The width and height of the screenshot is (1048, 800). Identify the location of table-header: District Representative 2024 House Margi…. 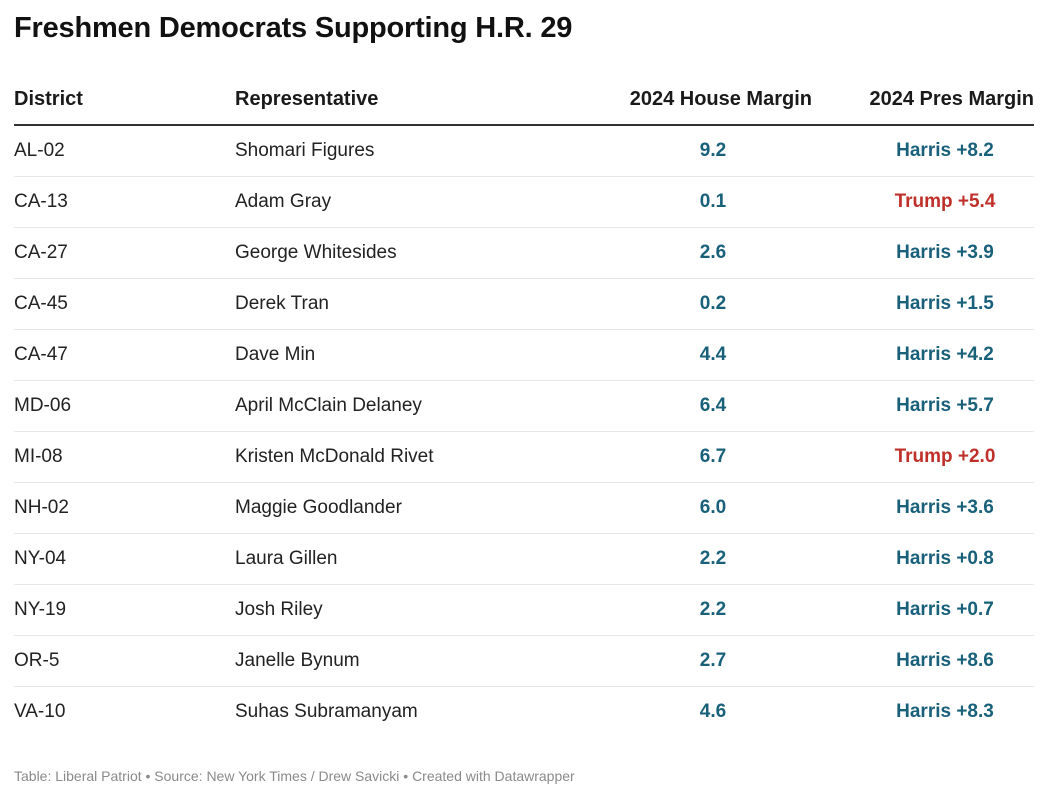
(524, 100).